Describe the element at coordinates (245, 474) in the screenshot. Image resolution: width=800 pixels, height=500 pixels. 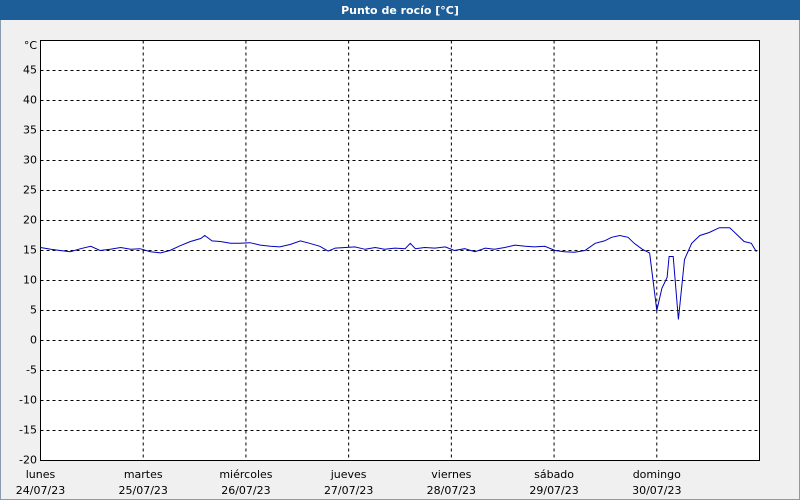
I see `x-tick-label: miércoles` at that location.